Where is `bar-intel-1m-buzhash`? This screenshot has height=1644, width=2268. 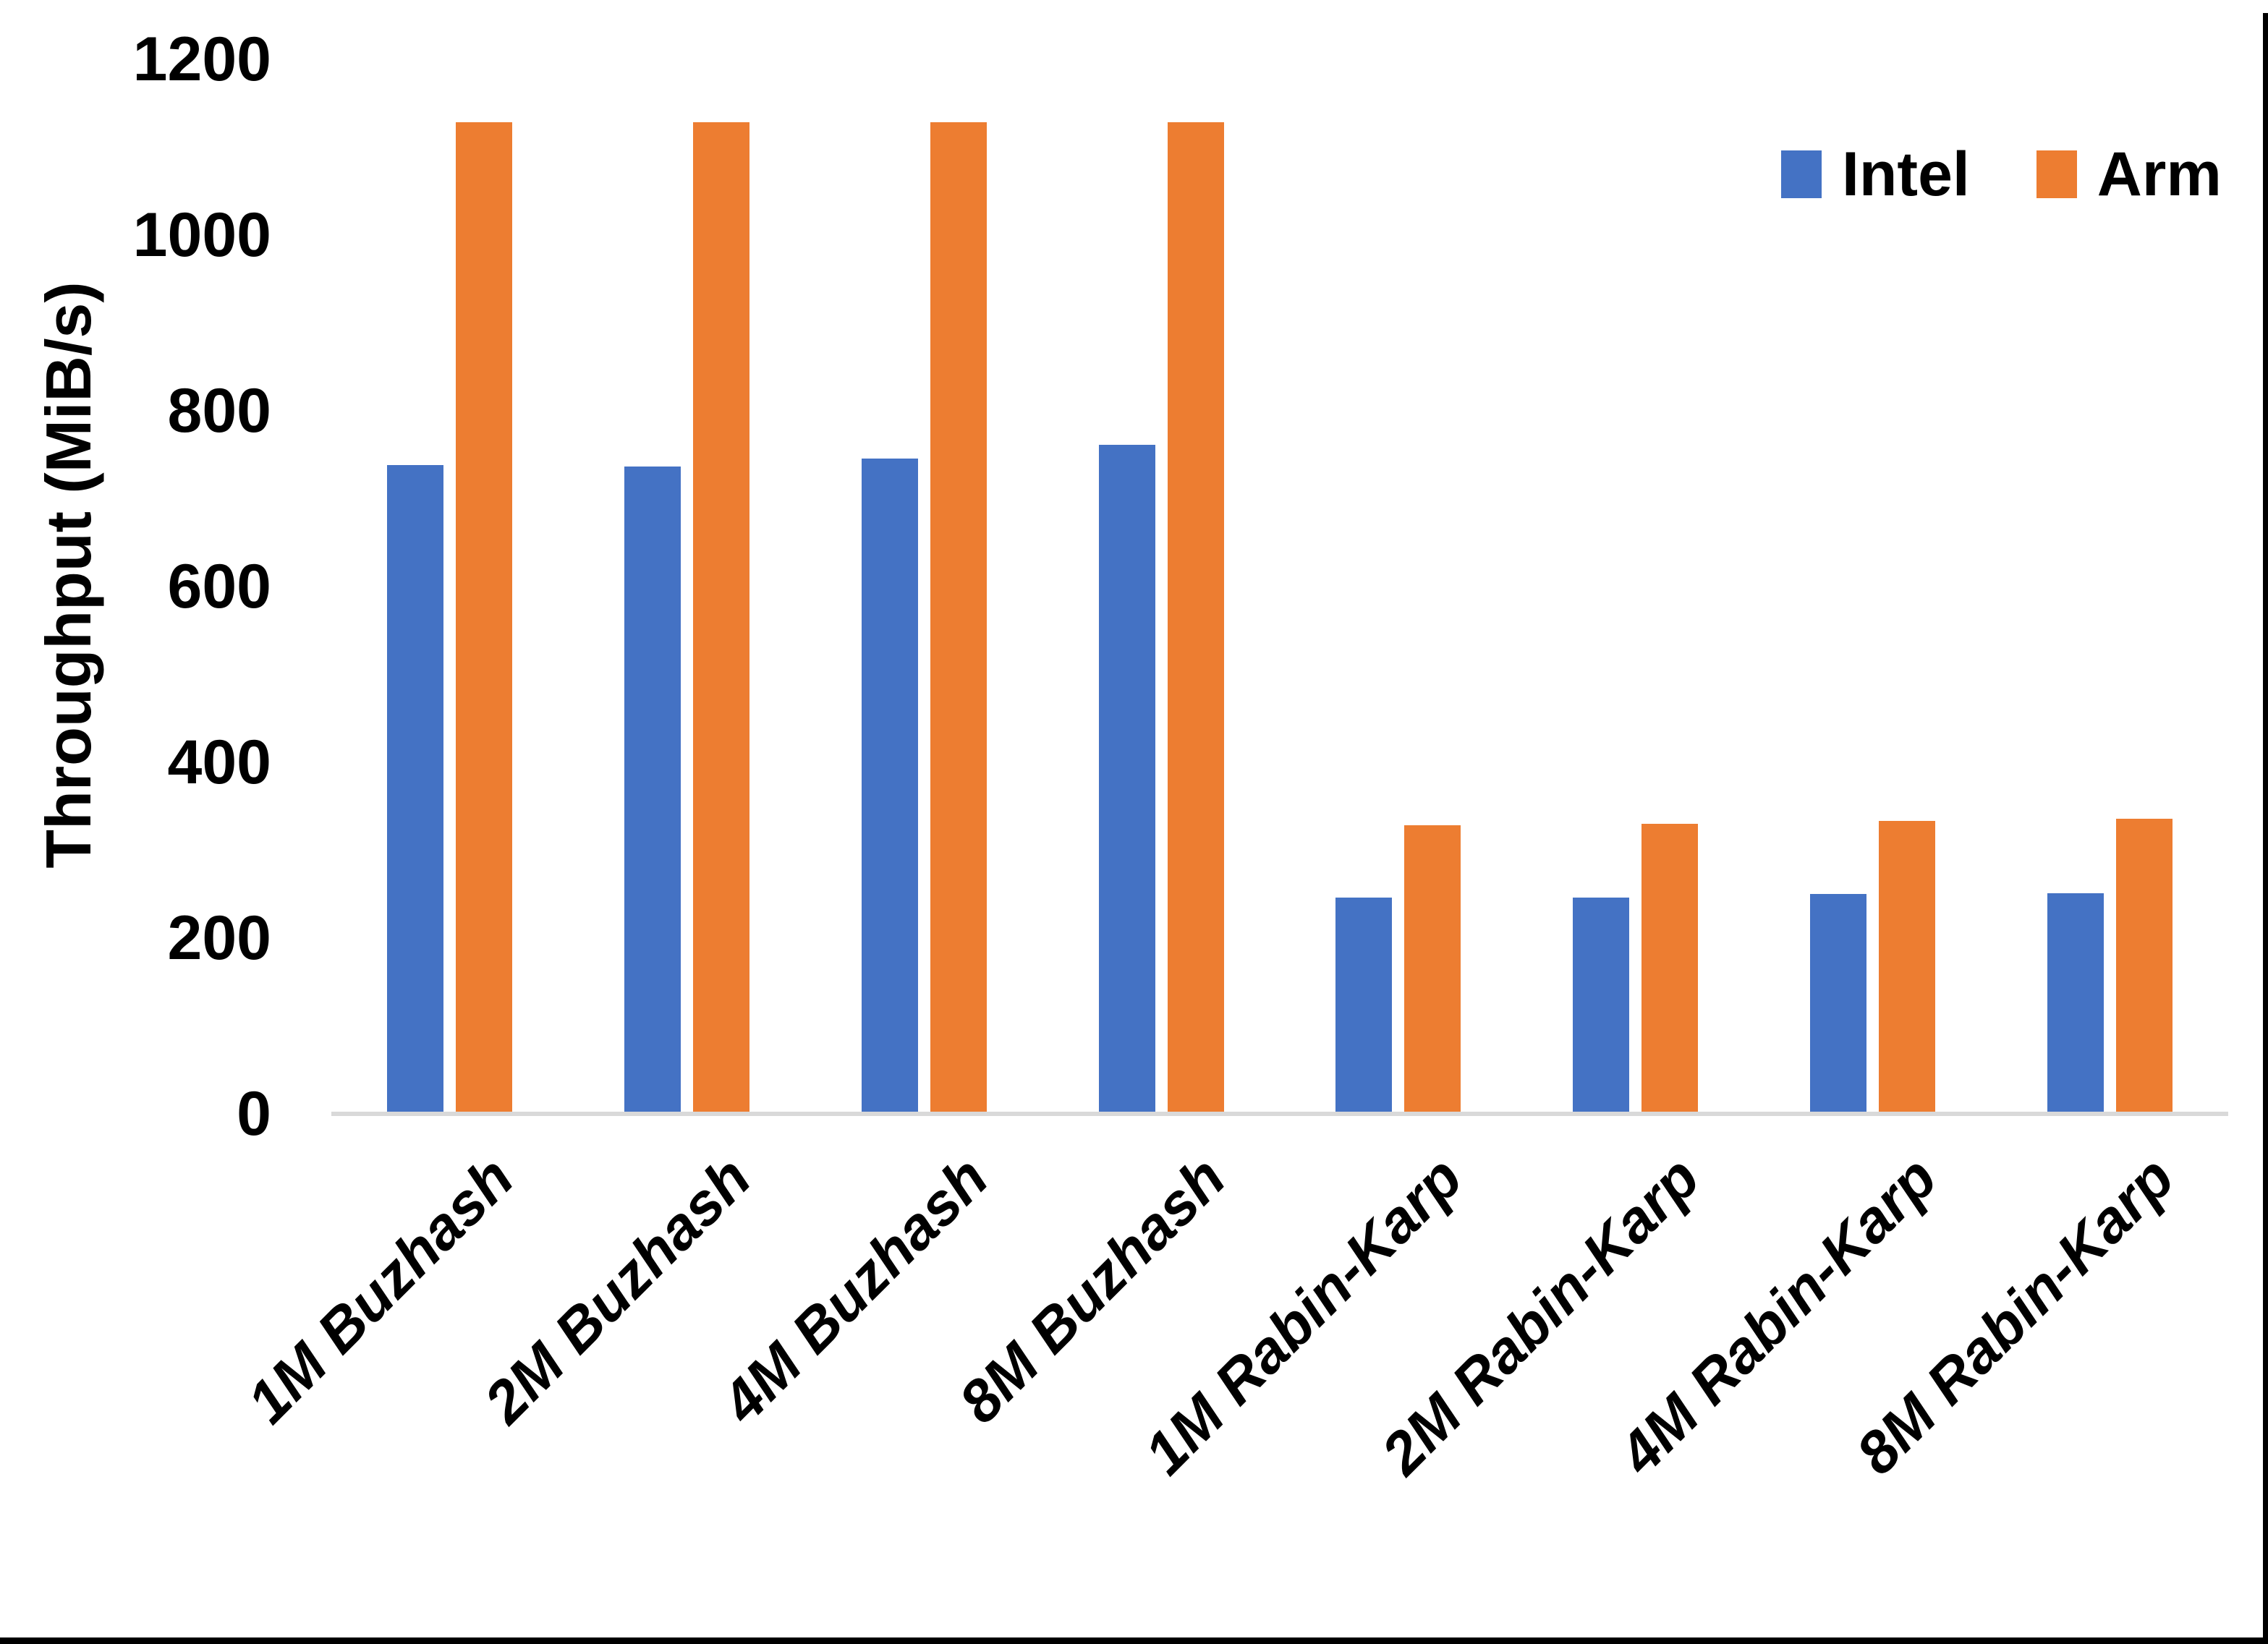 bar-intel-1m-buzhash is located at coordinates (415, 789).